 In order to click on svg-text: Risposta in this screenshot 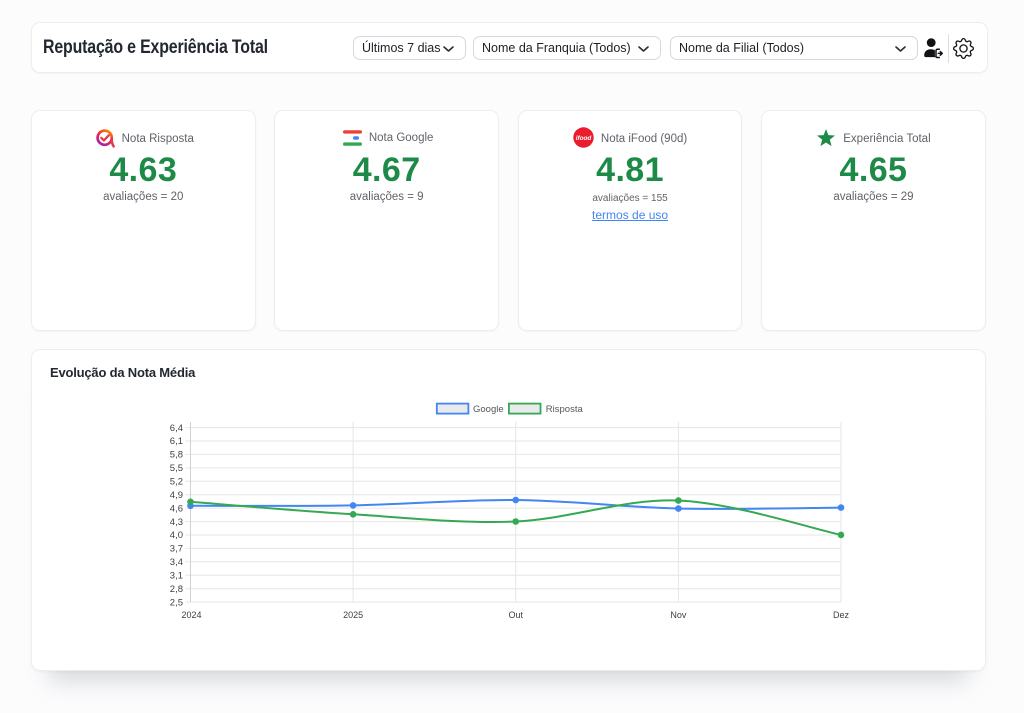, I will do `click(565, 409)`.